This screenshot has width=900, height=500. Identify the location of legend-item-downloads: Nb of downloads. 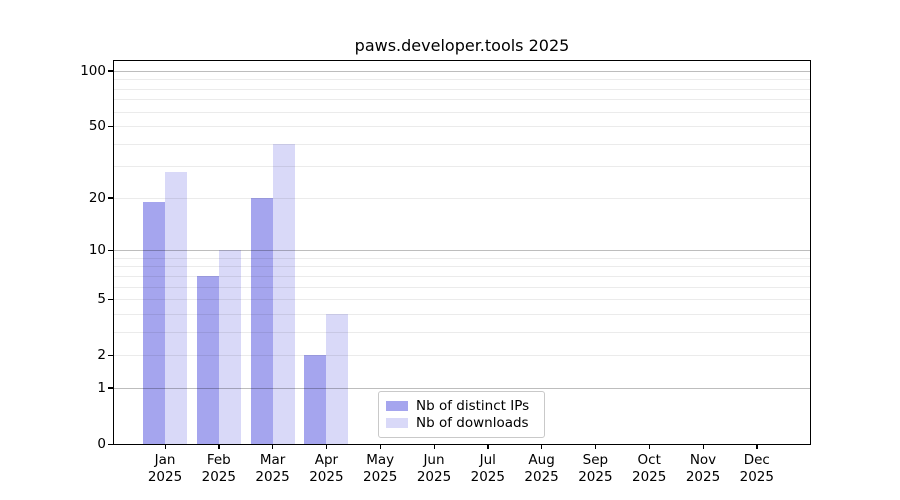
(461, 423).